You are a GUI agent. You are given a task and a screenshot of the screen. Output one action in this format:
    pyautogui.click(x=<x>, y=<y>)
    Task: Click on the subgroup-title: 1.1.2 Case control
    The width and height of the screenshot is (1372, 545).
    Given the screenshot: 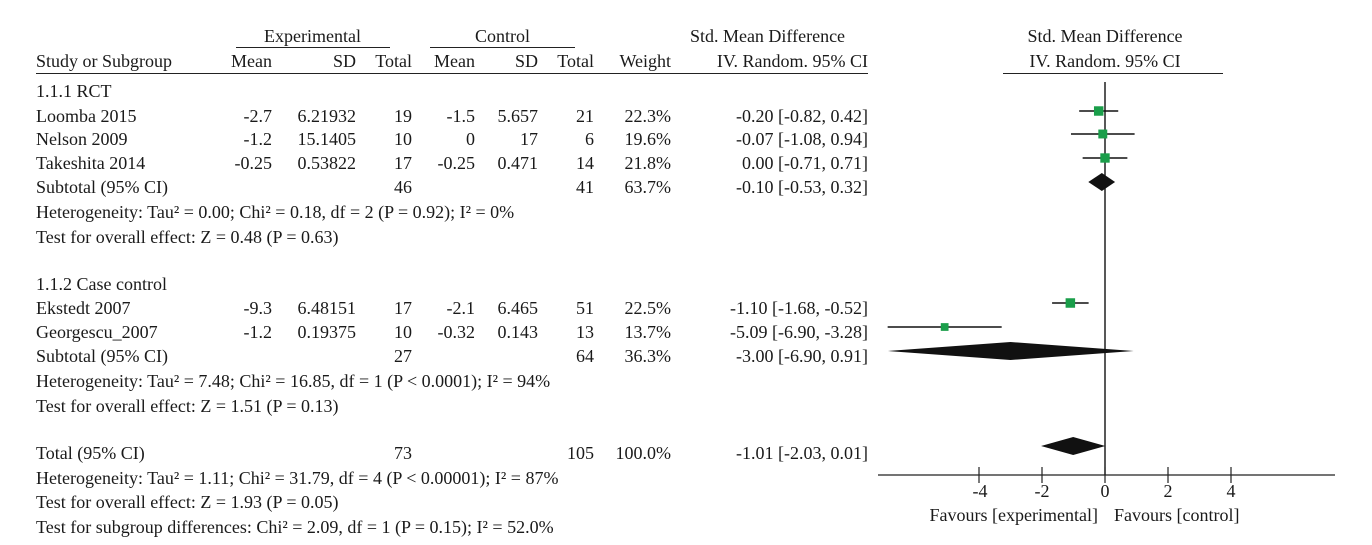 What is the action you would take?
    pyautogui.click(x=101, y=284)
    